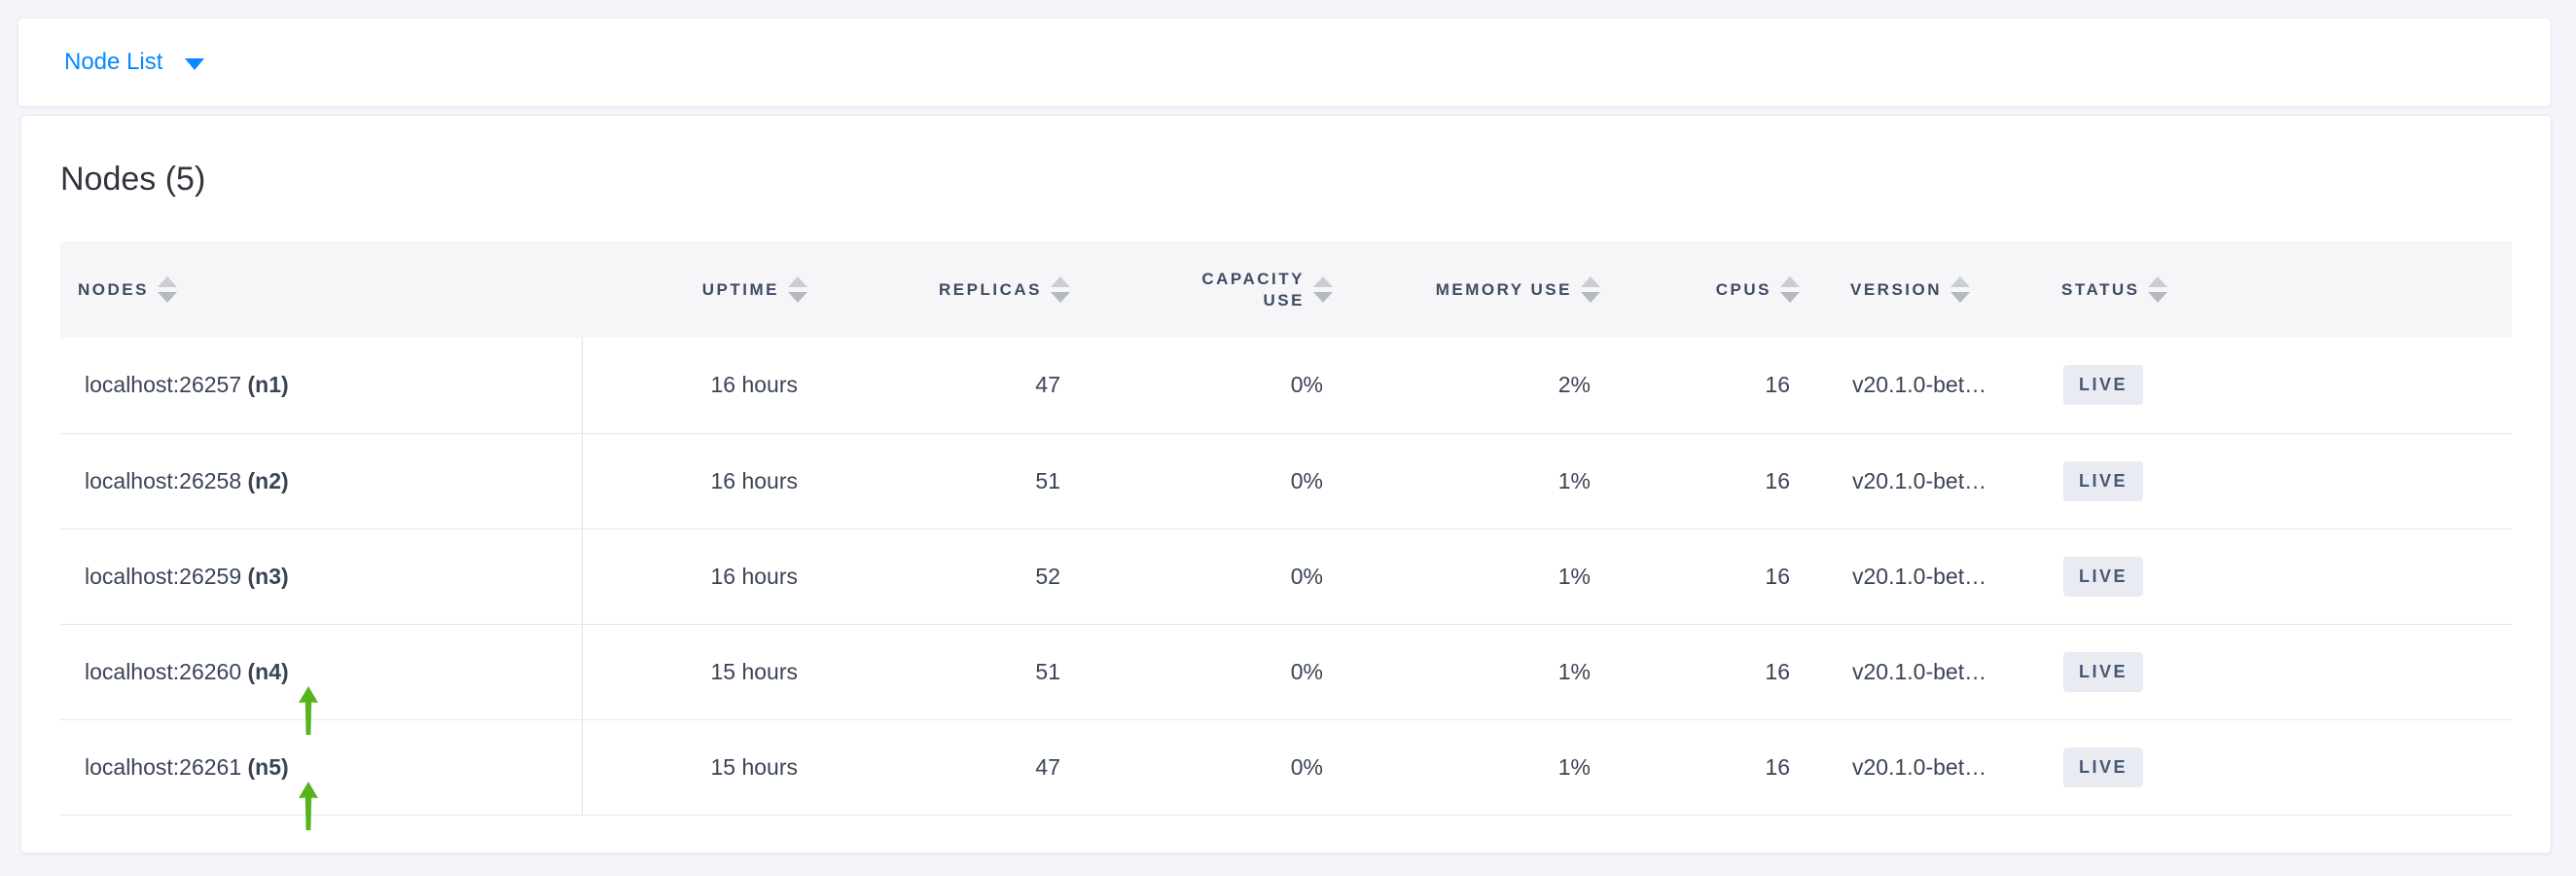  What do you see at coordinates (268, 767) in the screenshot?
I see `node-id: (n5)` at bounding box center [268, 767].